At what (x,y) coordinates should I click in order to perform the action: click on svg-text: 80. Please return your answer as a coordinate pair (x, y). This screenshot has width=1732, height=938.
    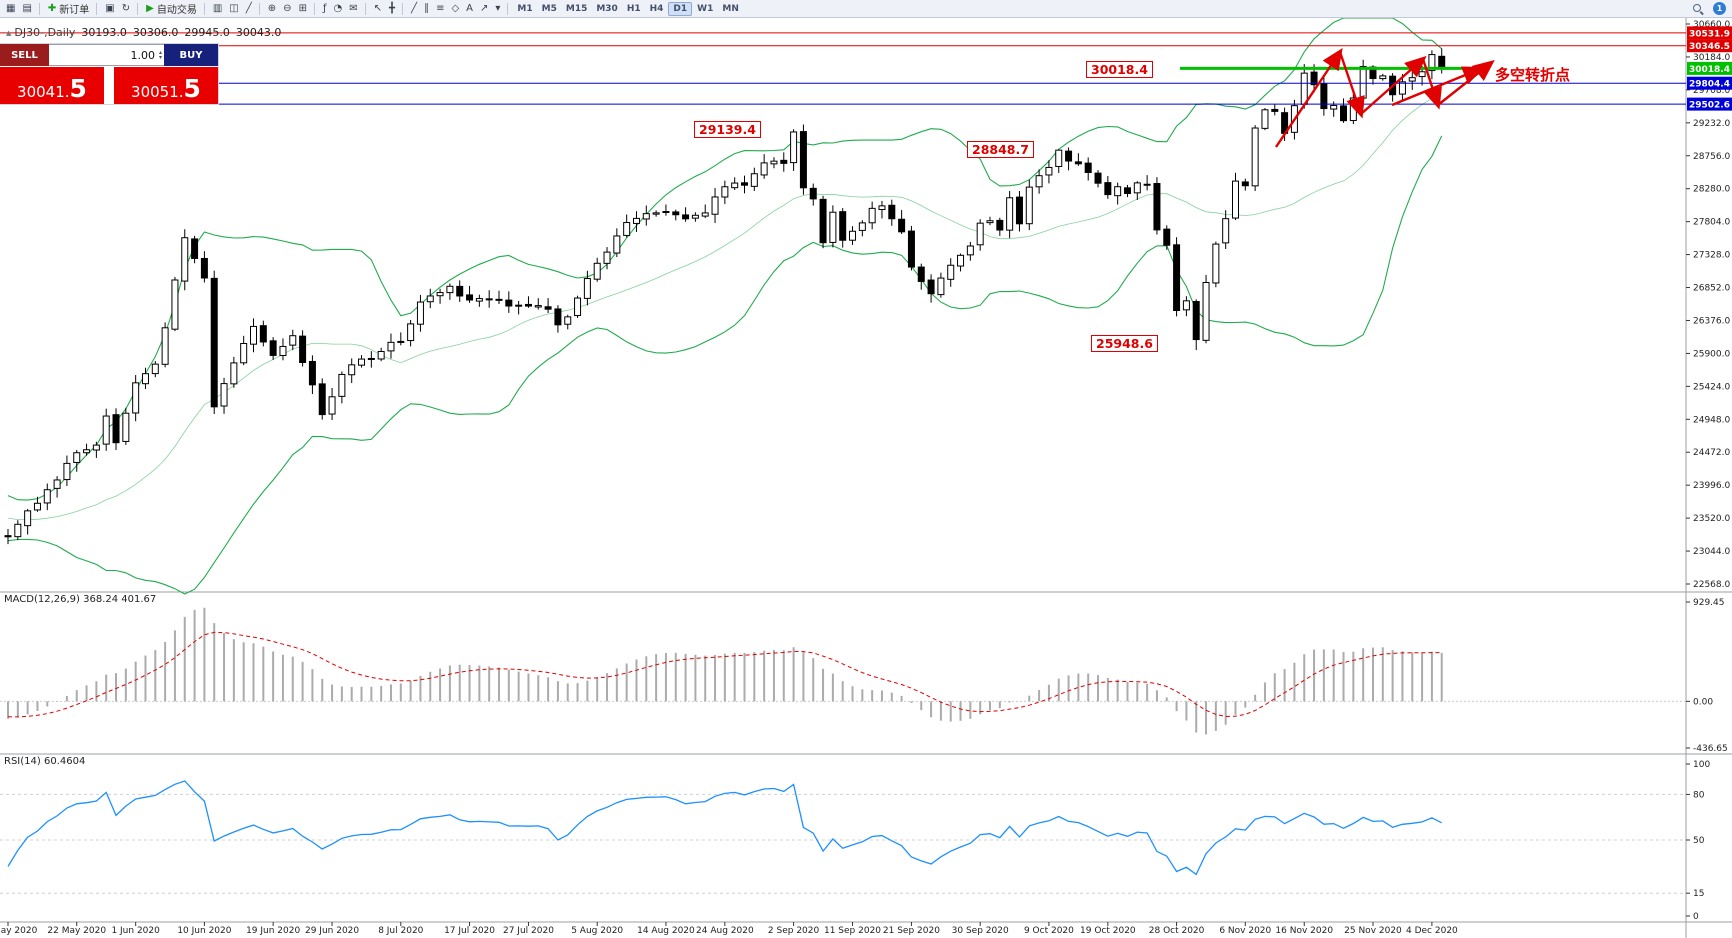
    Looking at the image, I should click on (1699, 795).